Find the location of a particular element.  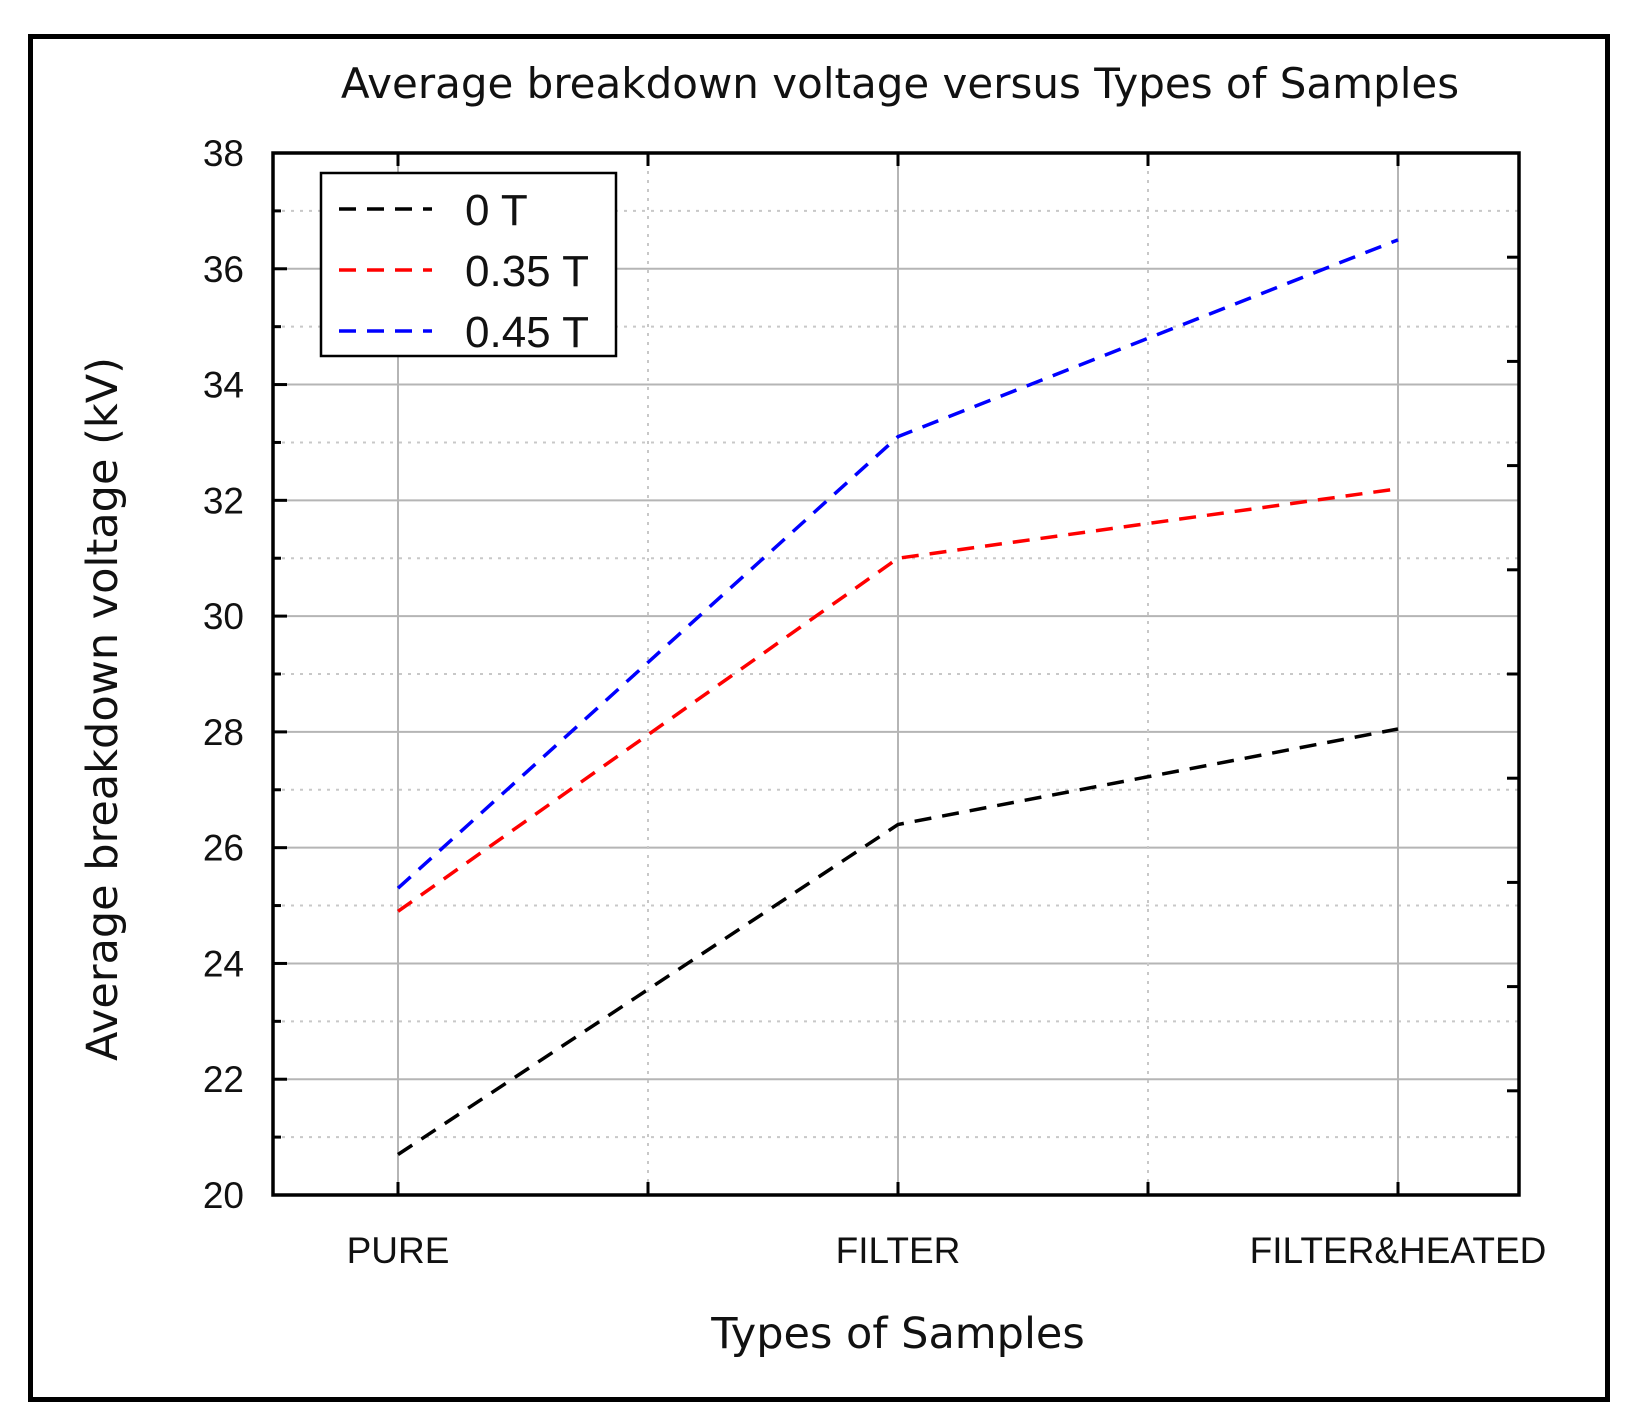

y-tick-label: 32 is located at coordinates (223, 500).